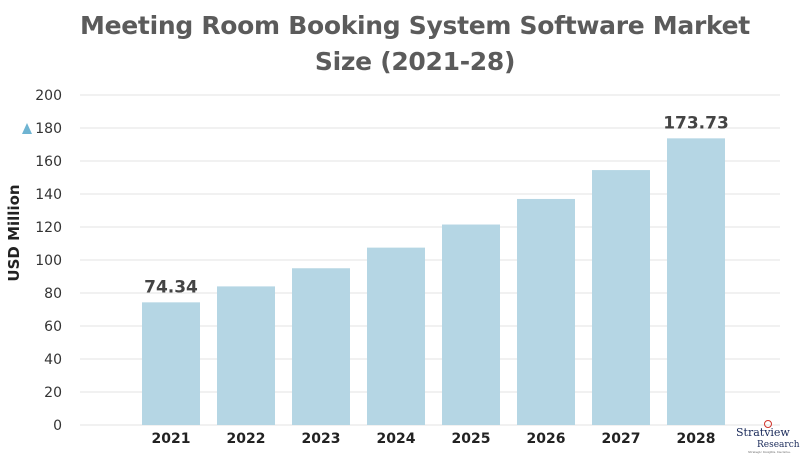  I want to click on x-tick-label: 2025, so click(471, 439).